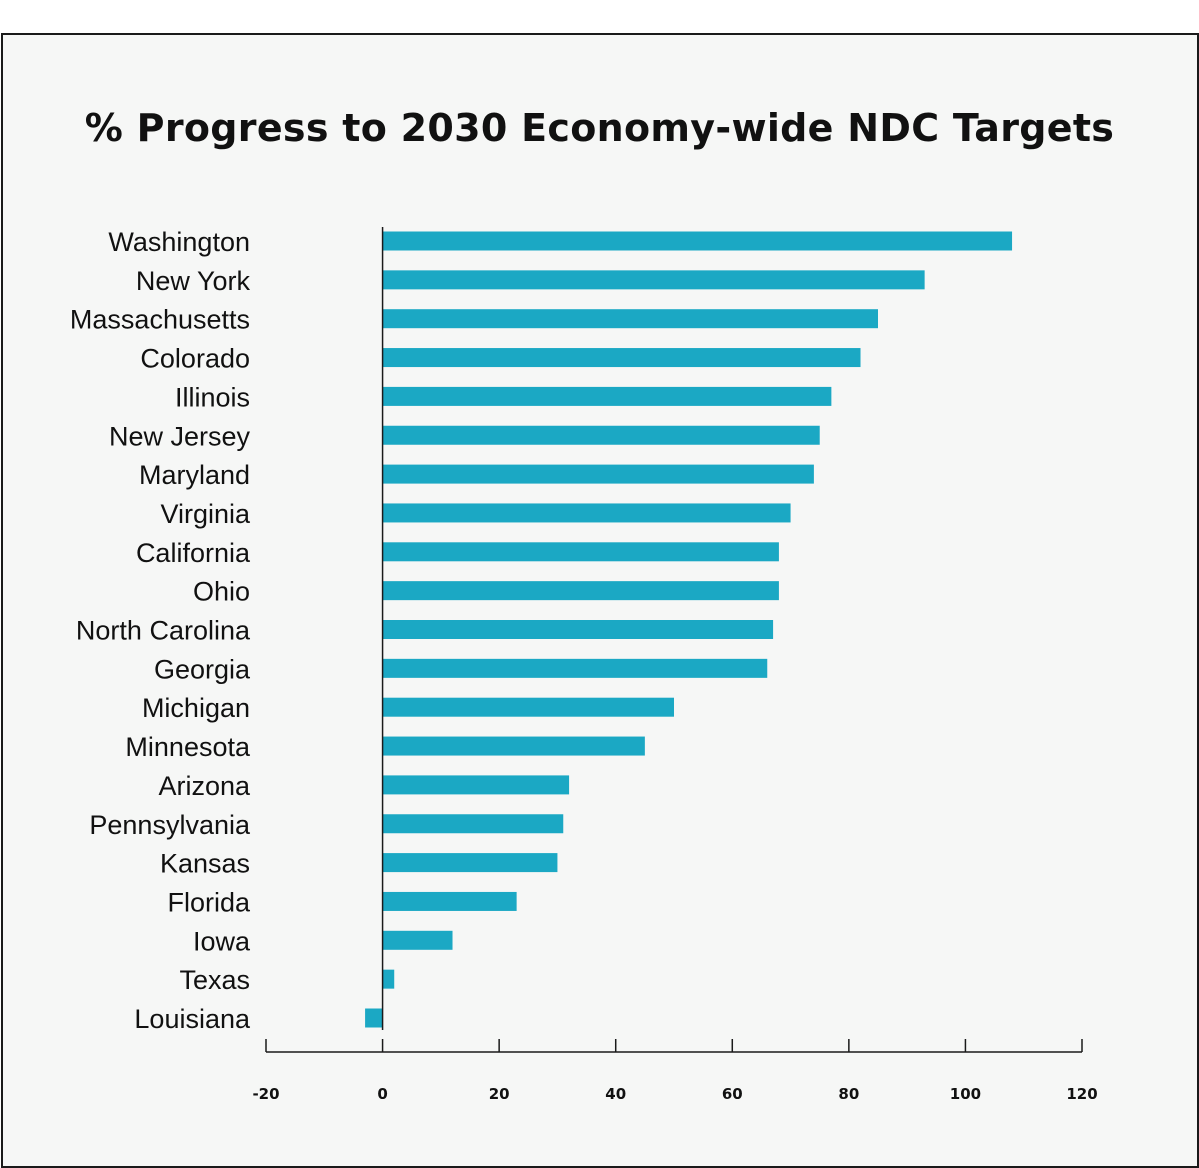  I want to click on category-label-michigan: Michigan, so click(196, 708).